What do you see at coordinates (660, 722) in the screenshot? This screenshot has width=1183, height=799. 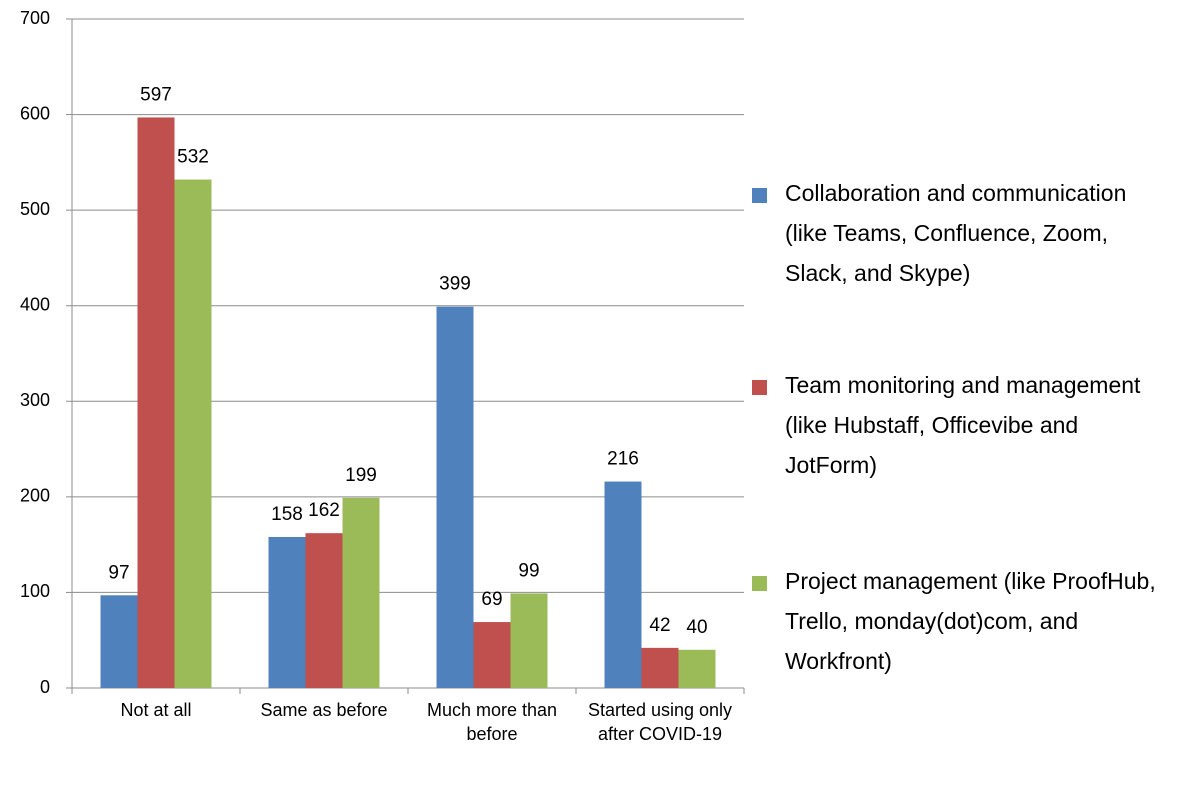 I see `x-tick-label: Started using only after COVID-19` at bounding box center [660, 722].